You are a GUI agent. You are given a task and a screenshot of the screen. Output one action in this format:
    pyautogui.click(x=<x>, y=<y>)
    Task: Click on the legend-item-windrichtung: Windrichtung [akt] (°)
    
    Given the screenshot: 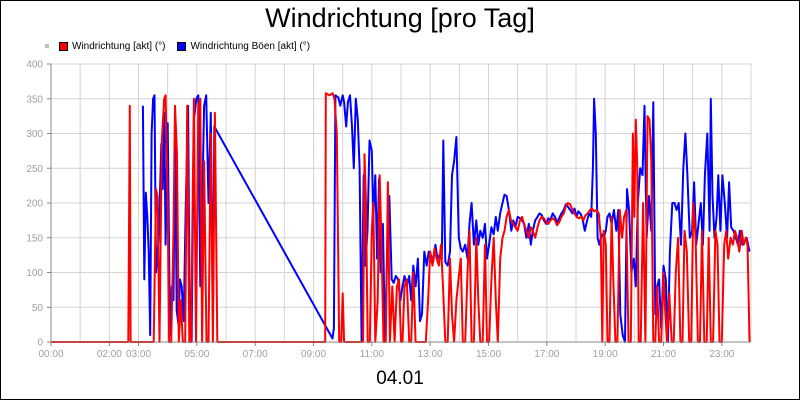 What is the action you would take?
    pyautogui.click(x=112, y=46)
    